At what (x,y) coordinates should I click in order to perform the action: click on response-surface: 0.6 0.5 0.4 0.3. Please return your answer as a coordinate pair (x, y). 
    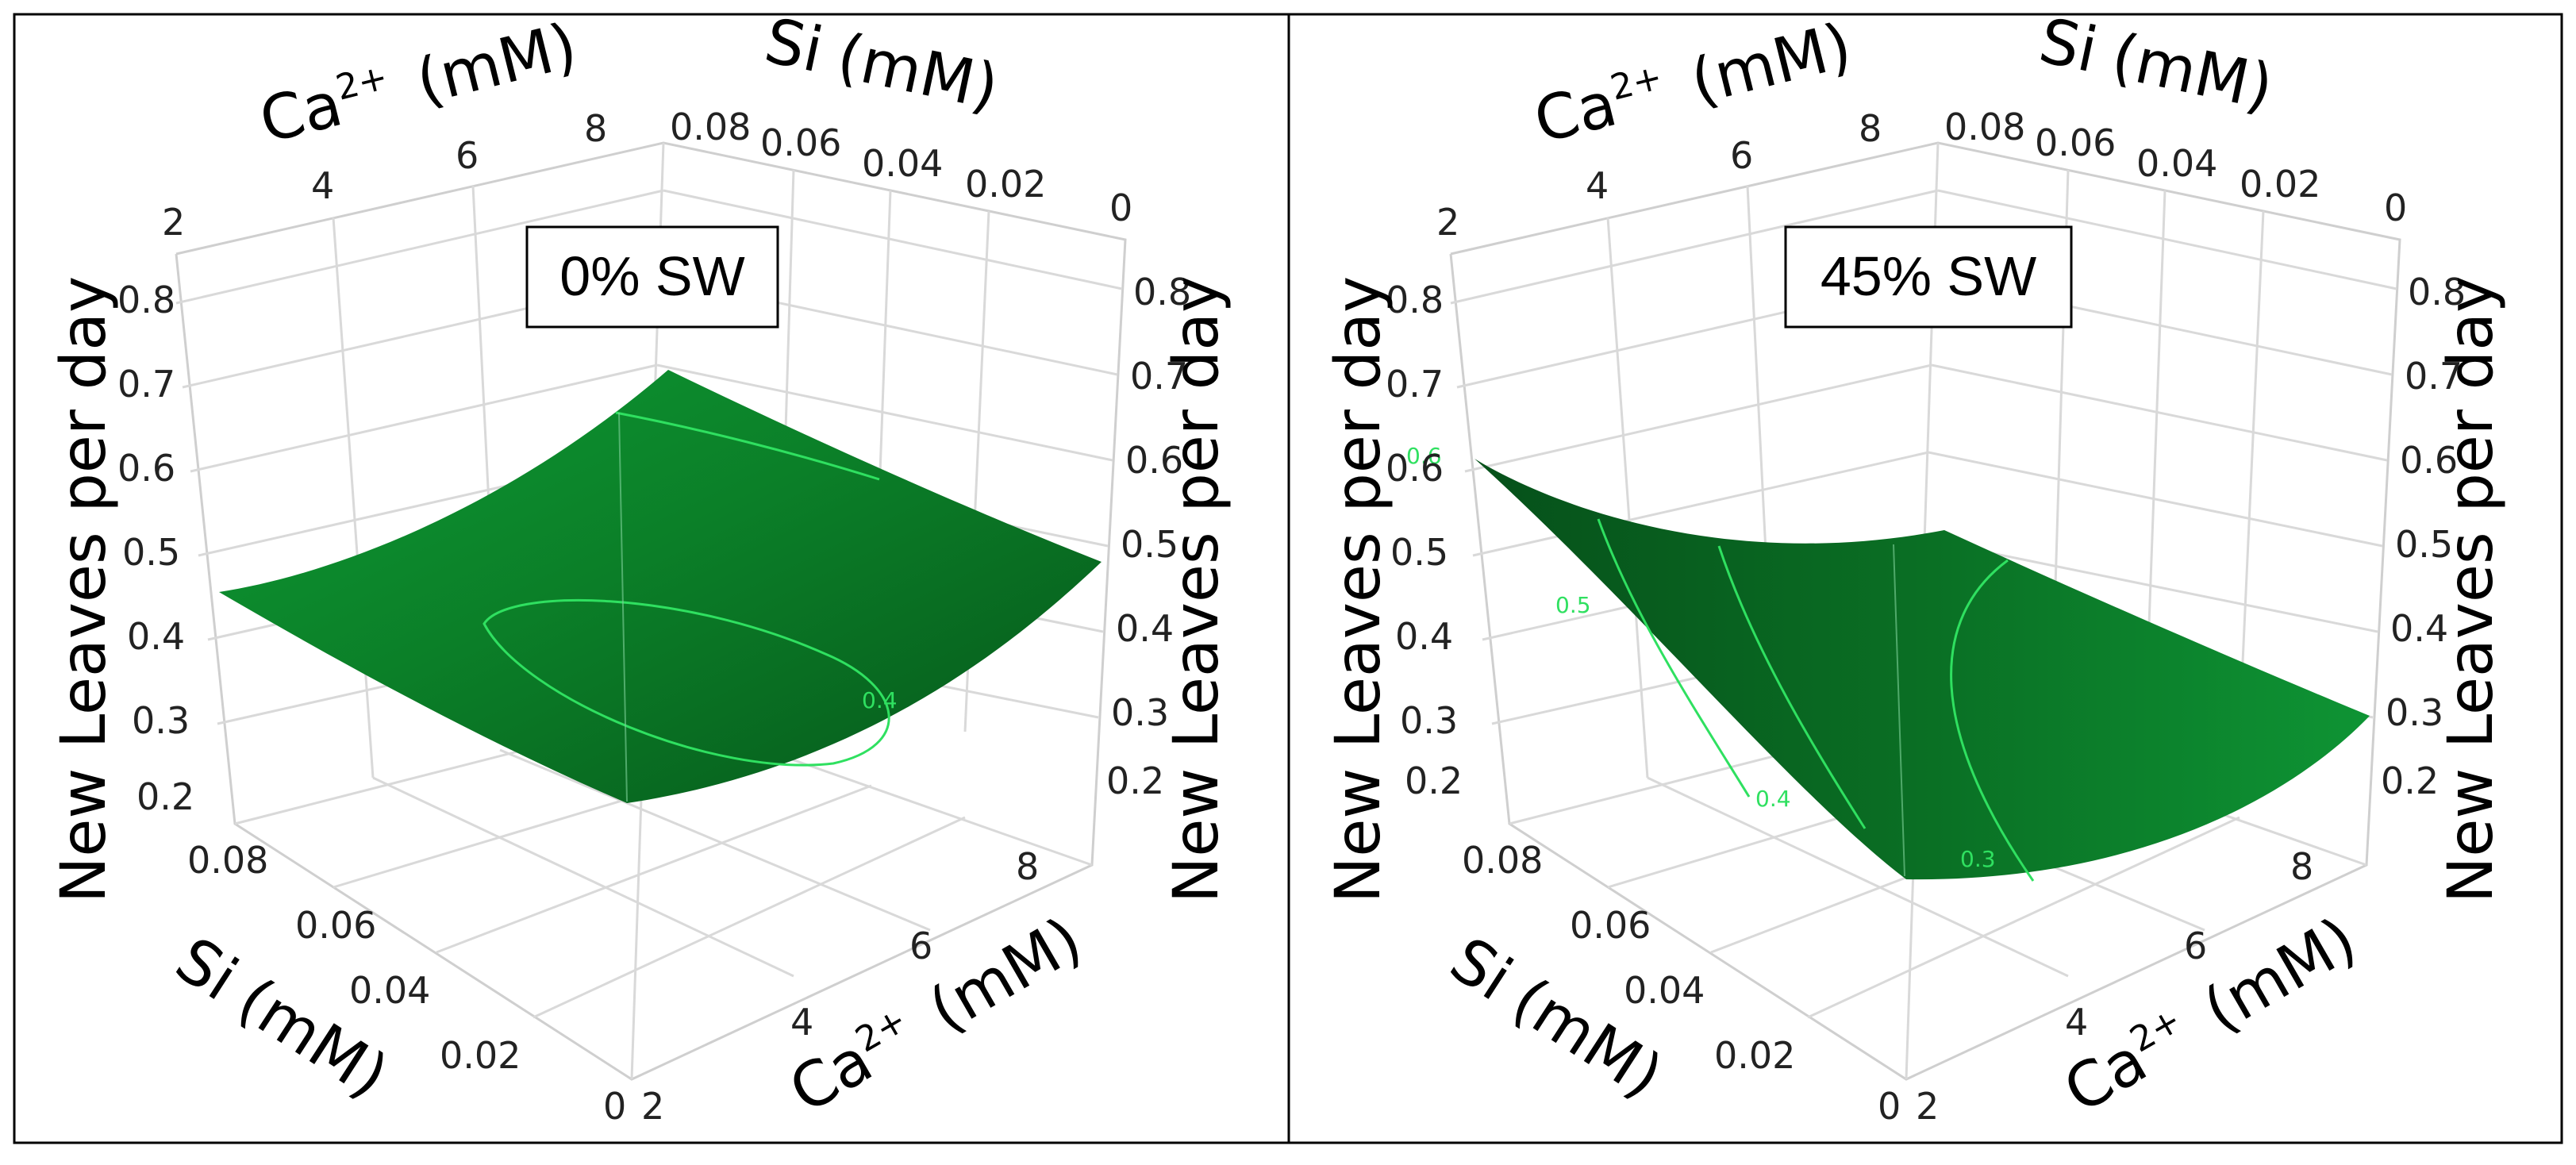
    Looking at the image, I should click on (1888, 662).